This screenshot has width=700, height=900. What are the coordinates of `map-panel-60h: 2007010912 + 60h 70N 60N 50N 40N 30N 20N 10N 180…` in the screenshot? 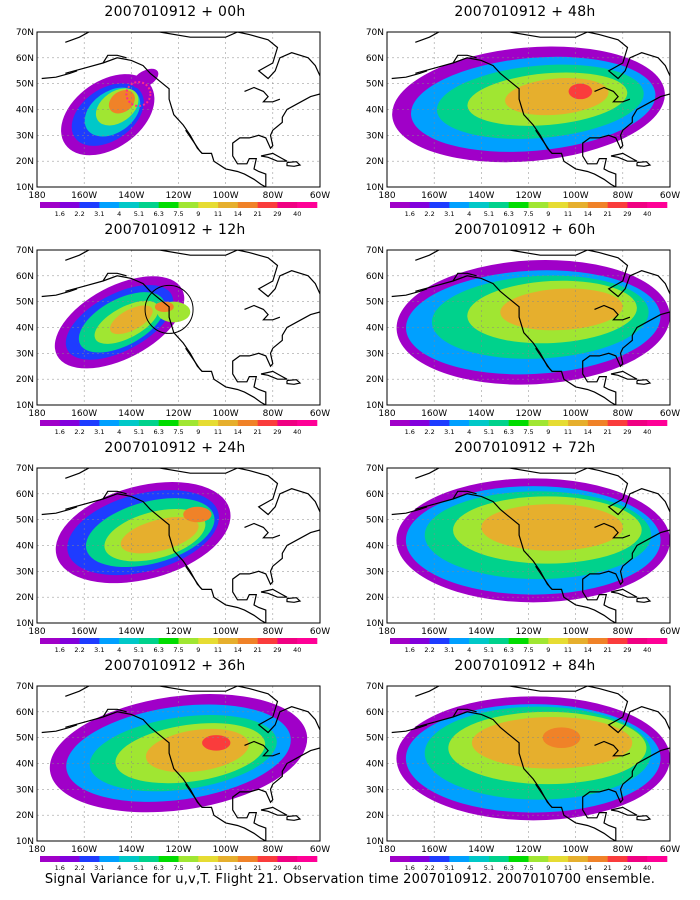 It's located at (525, 327).